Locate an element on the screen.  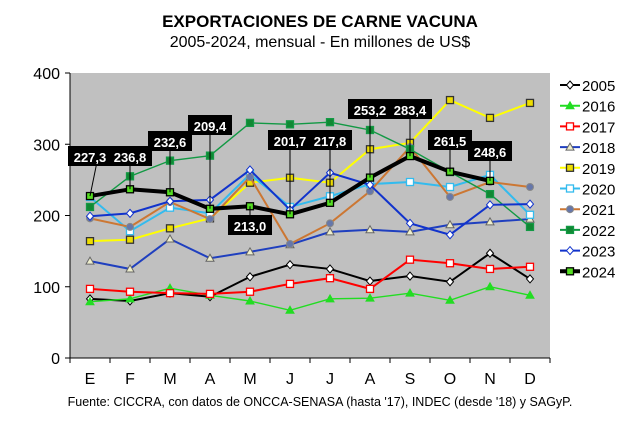
series-line-2017 is located at coordinates (310, 276).